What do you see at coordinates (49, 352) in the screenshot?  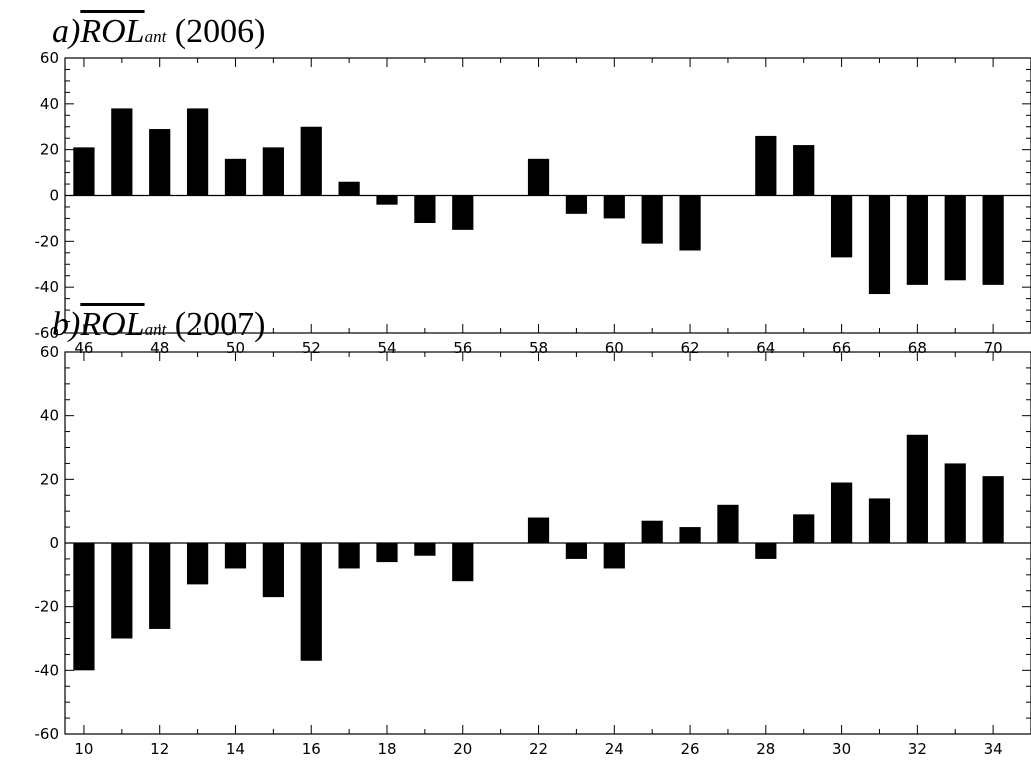 I see `chart-b-y-tick-label: 60` at bounding box center [49, 352].